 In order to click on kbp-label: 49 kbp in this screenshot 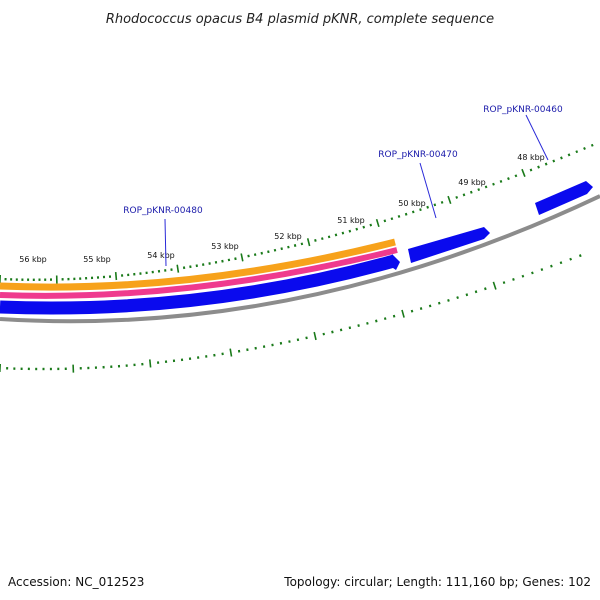, I will do `click(472, 182)`.